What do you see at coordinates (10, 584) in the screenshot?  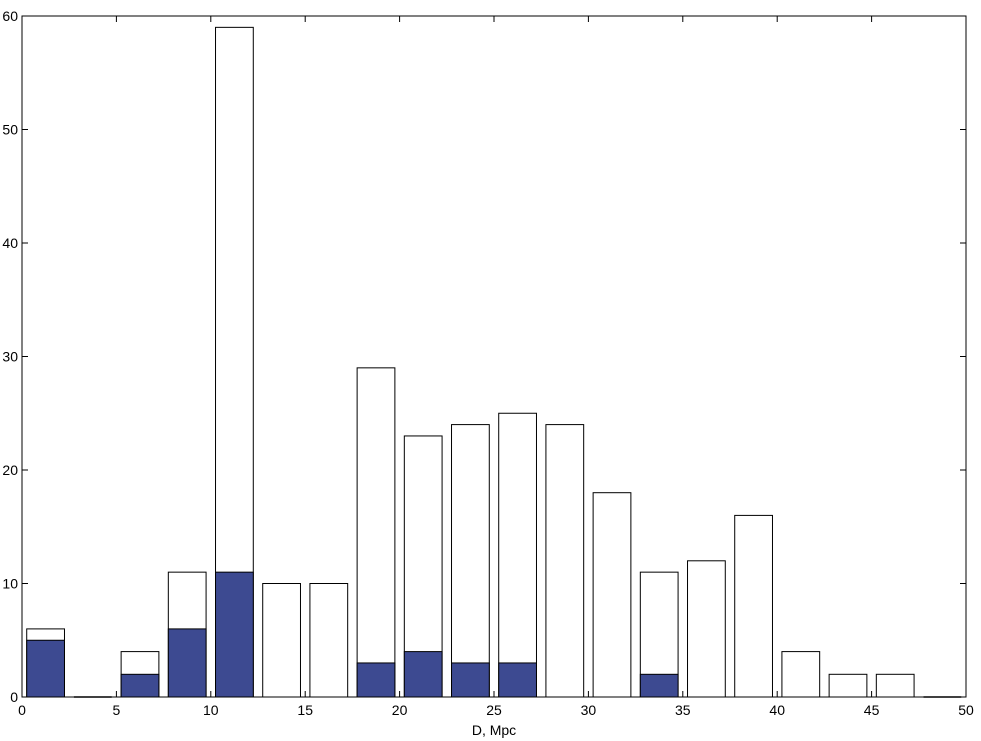 I see `y-tick-label-1: 10` at bounding box center [10, 584].